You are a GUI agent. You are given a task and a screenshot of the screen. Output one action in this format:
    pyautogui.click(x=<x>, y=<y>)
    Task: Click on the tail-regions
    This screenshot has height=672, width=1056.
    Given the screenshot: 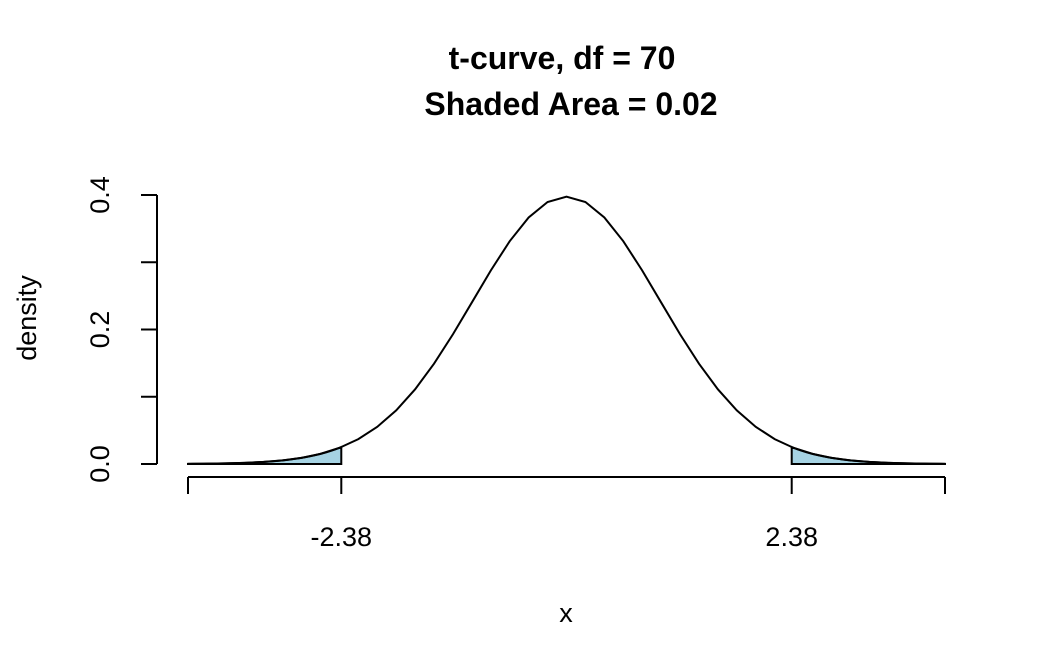 What is the action you would take?
    pyautogui.click(x=566, y=455)
    